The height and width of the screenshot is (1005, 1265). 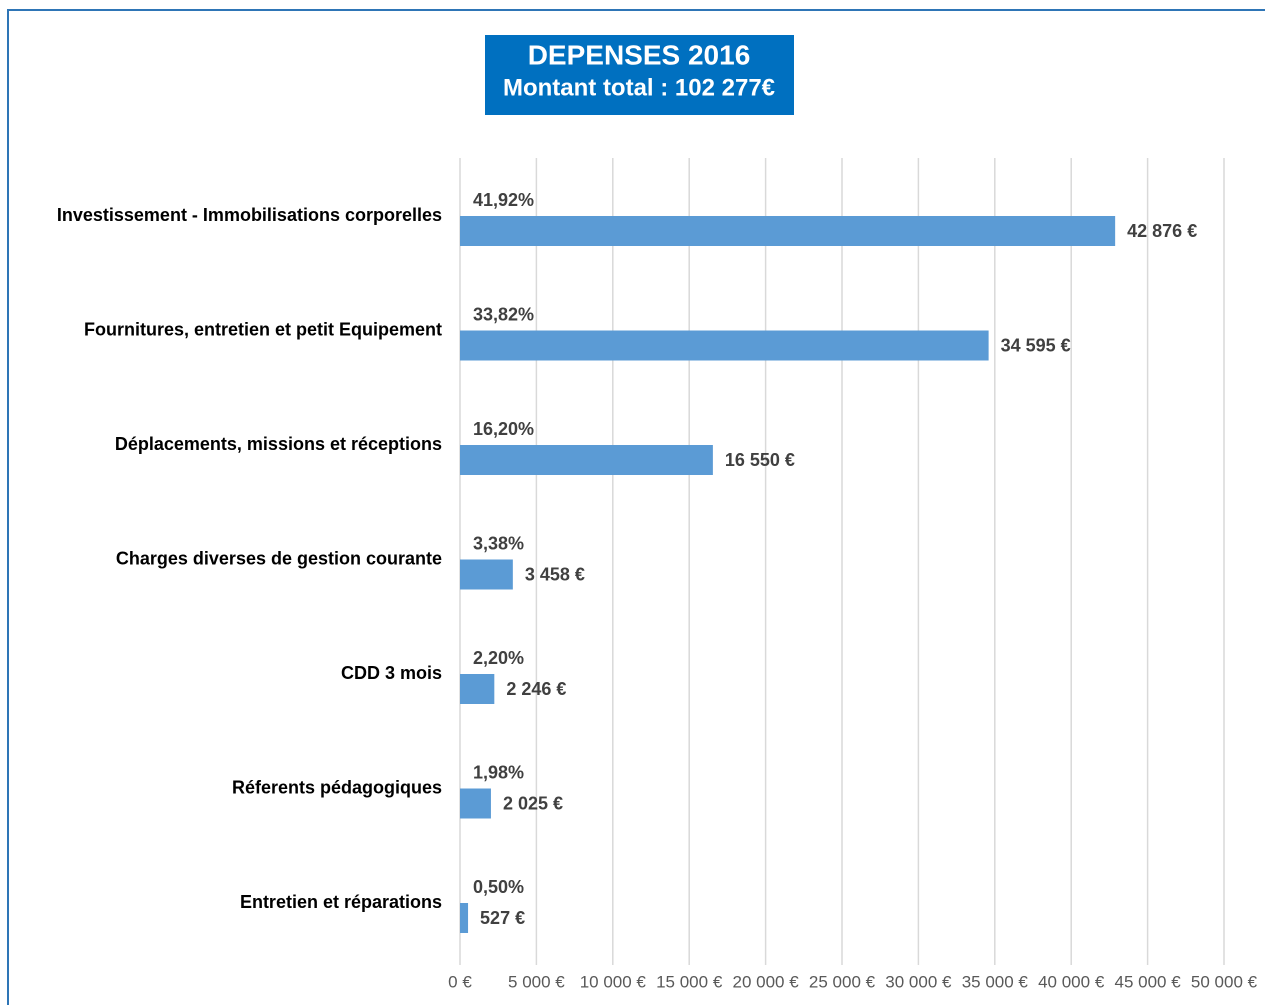 What do you see at coordinates (391, 673) in the screenshot?
I see `category-label: CDD 3 mois` at bounding box center [391, 673].